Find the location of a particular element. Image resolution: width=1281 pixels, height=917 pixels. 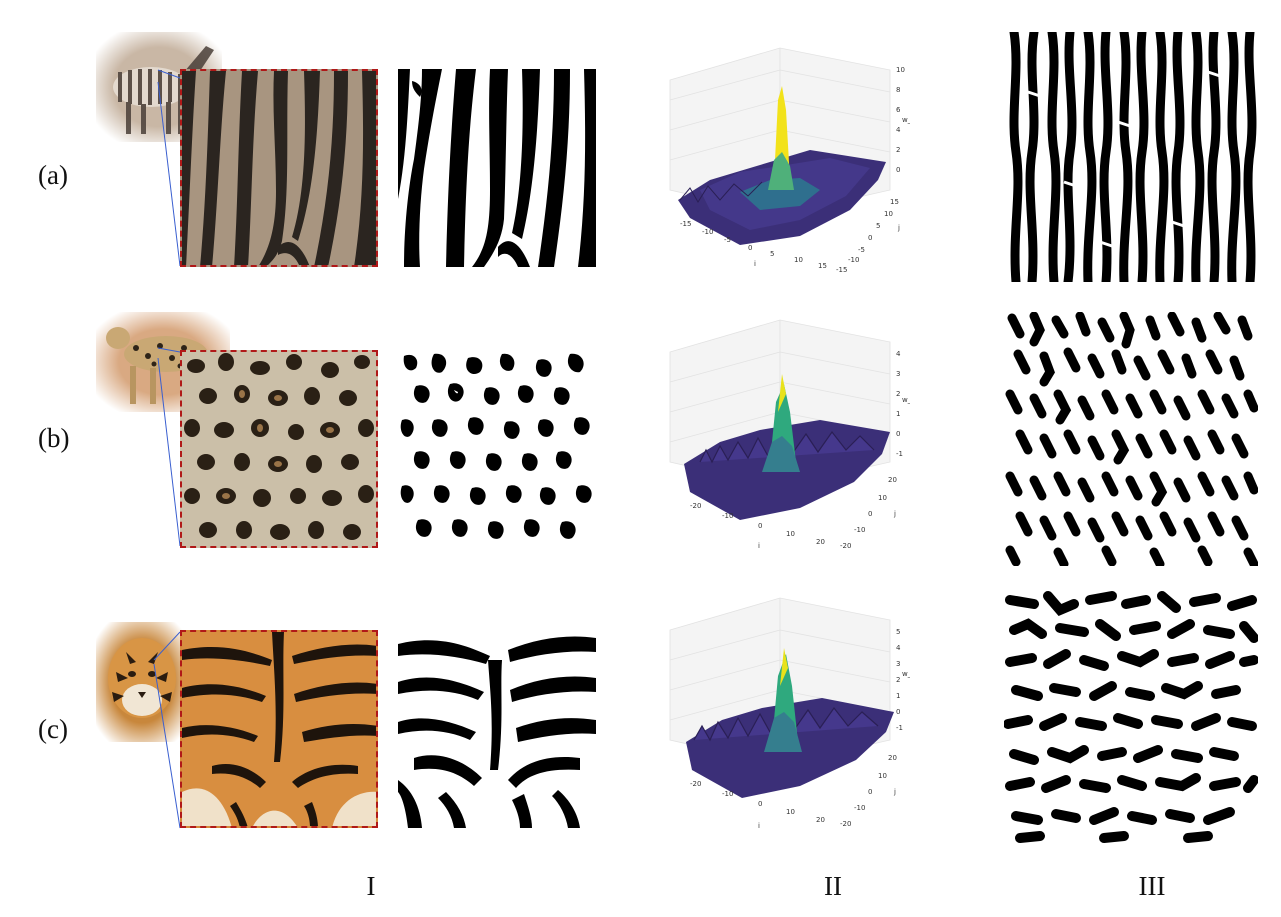

surface-a is located at coordinates (782, 165).